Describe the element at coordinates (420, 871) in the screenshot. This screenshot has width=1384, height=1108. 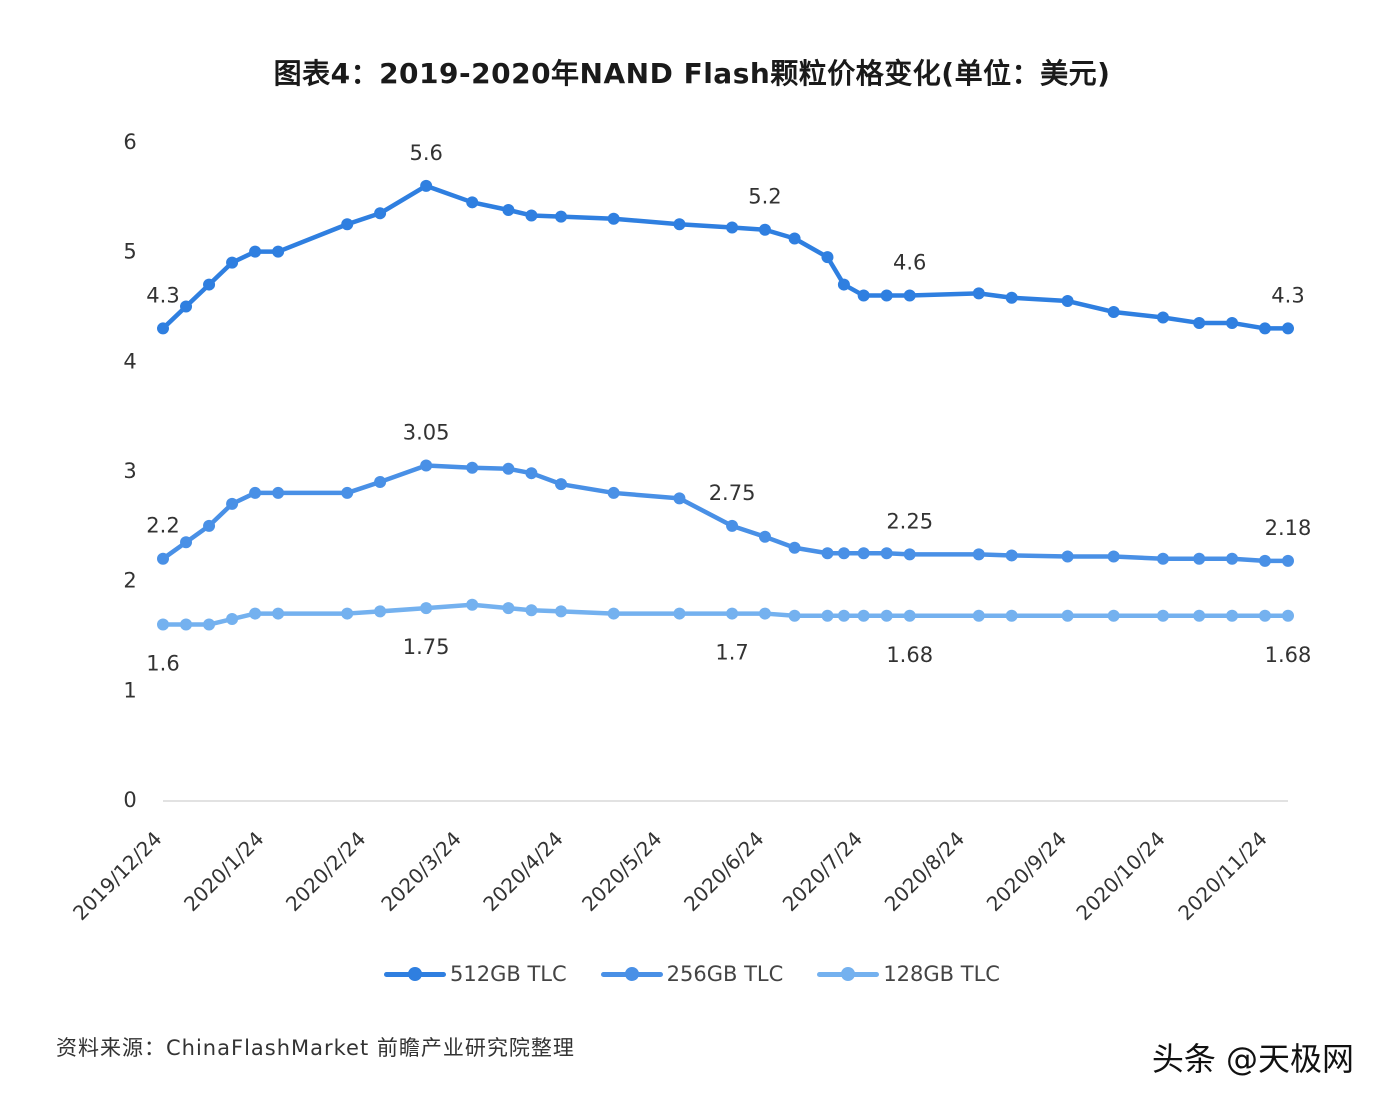
I see `x-tick-label: 2020/3/24` at that location.